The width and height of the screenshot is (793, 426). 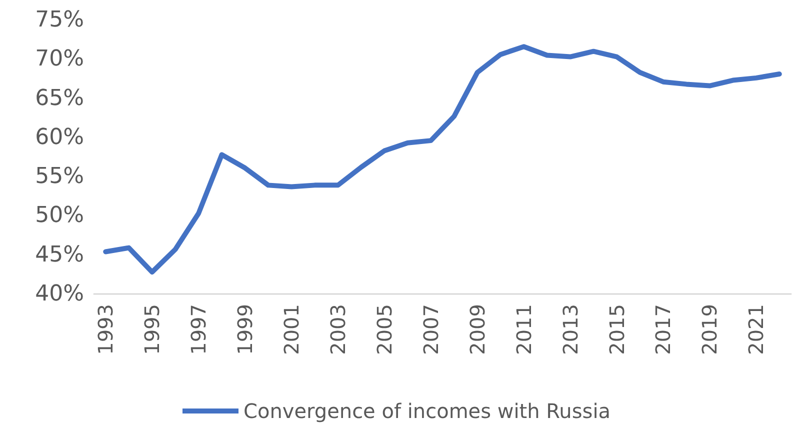 What do you see at coordinates (59, 177) in the screenshot?
I see `y-tick-label: 55%` at bounding box center [59, 177].